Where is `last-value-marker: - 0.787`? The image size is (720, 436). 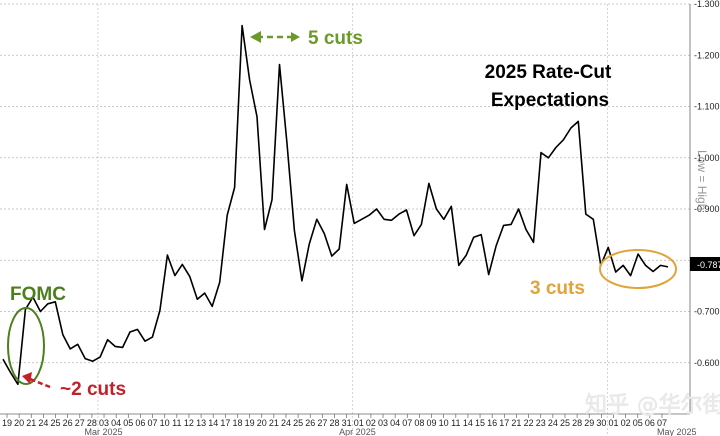 last-value-marker: - 0.787 is located at coordinates (705, 264).